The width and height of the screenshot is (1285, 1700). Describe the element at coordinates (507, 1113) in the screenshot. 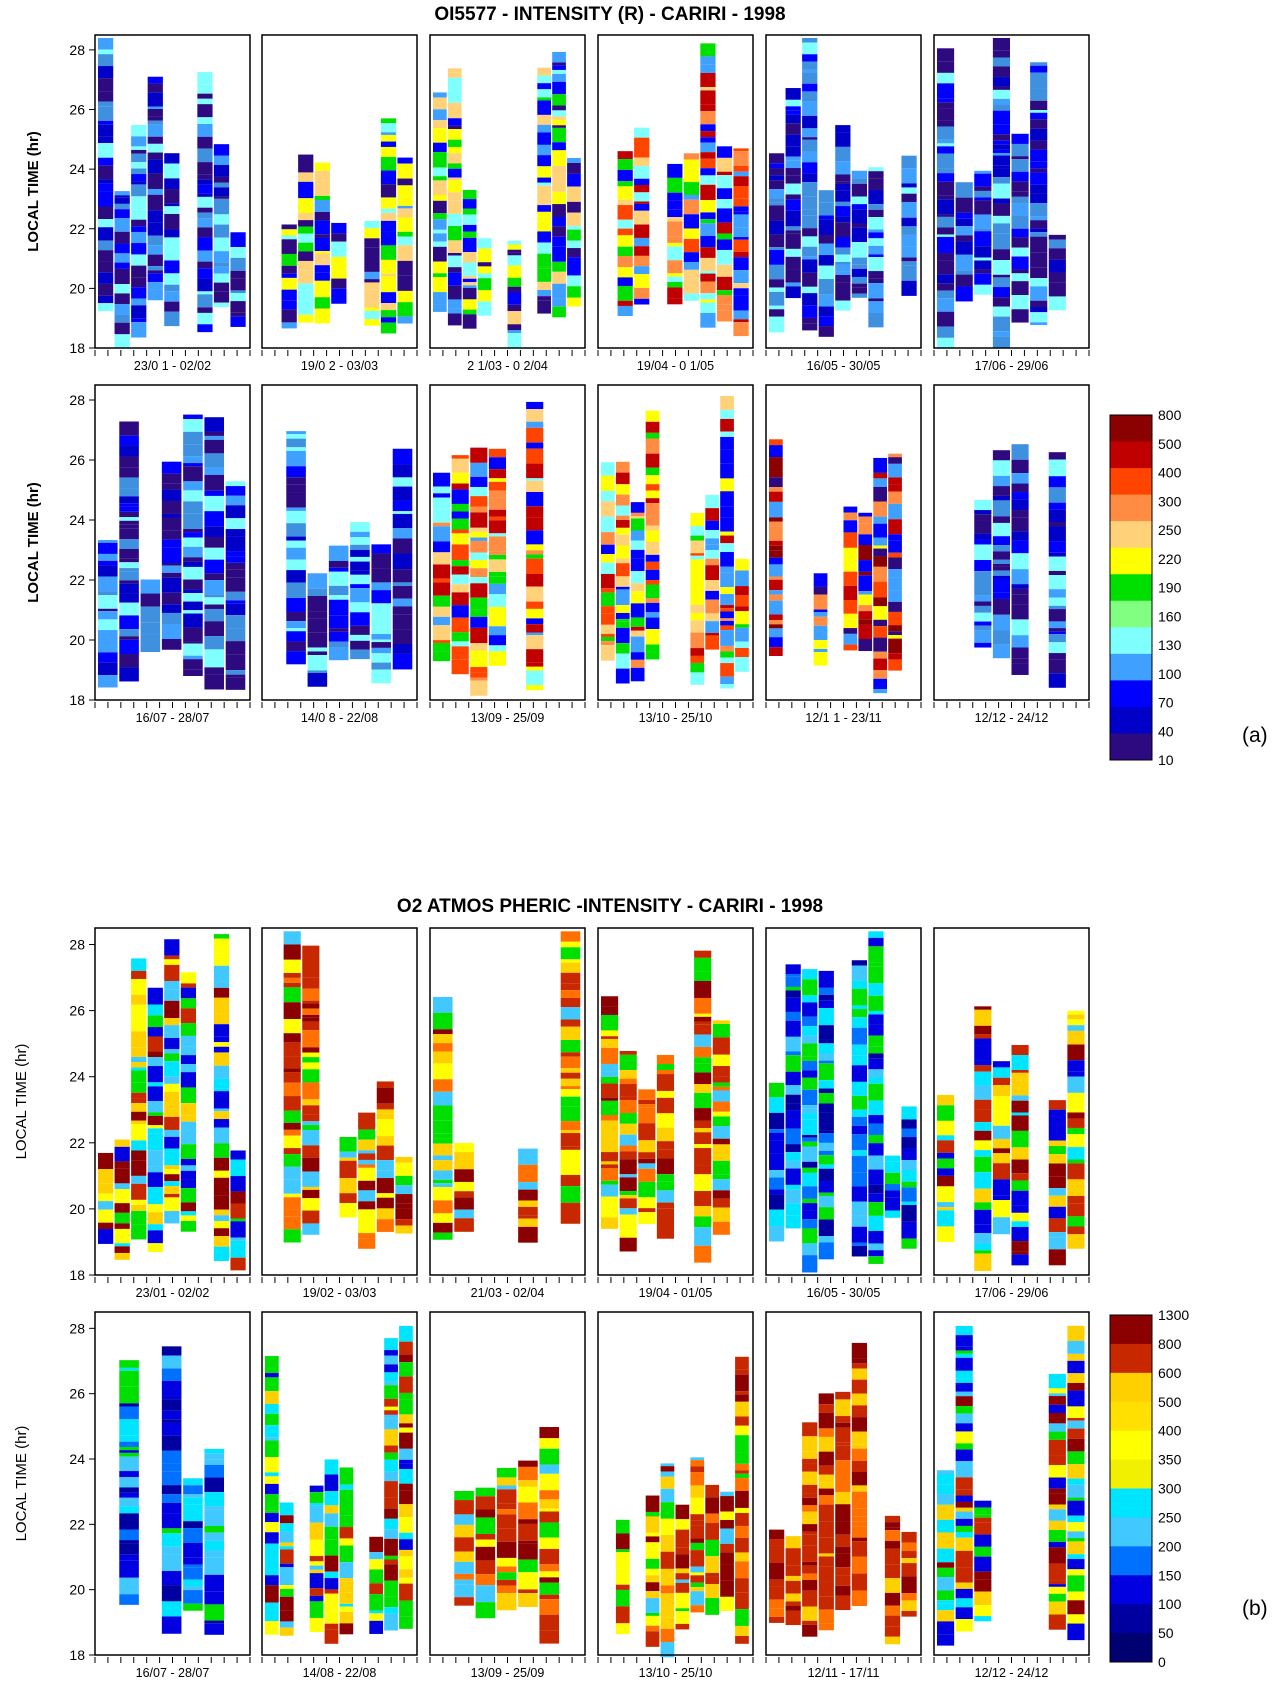

I see `panel-3: 21/03 - 02/04` at that location.